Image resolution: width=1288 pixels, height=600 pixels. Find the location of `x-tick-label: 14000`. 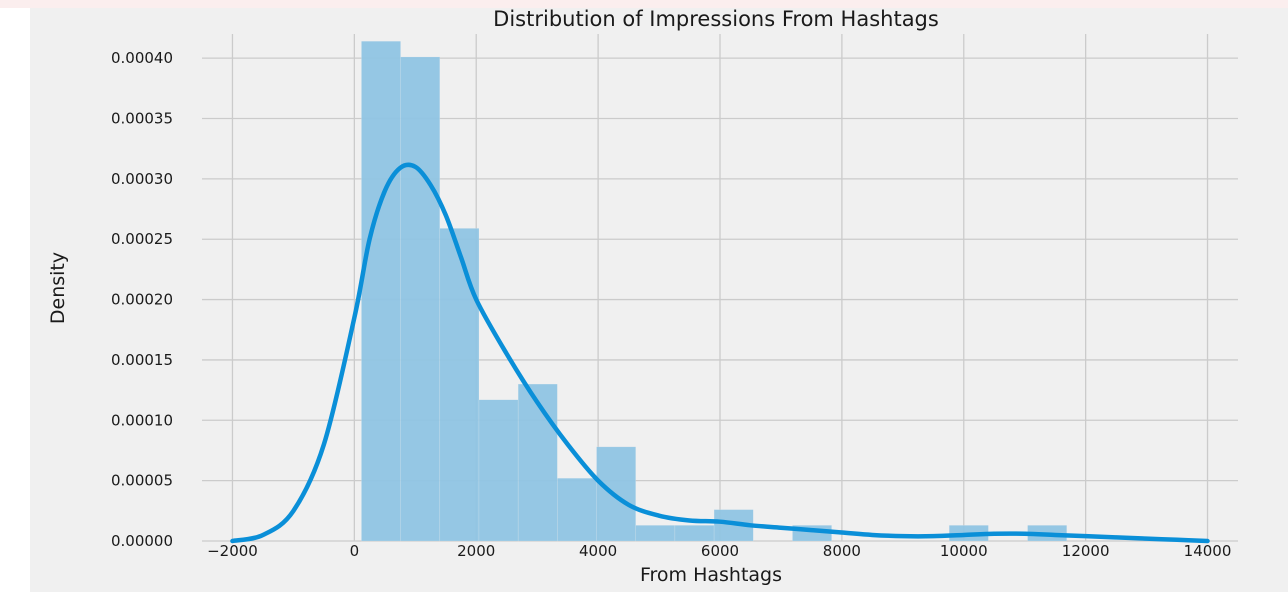

x-tick-label: 14000 is located at coordinates (1208, 551).